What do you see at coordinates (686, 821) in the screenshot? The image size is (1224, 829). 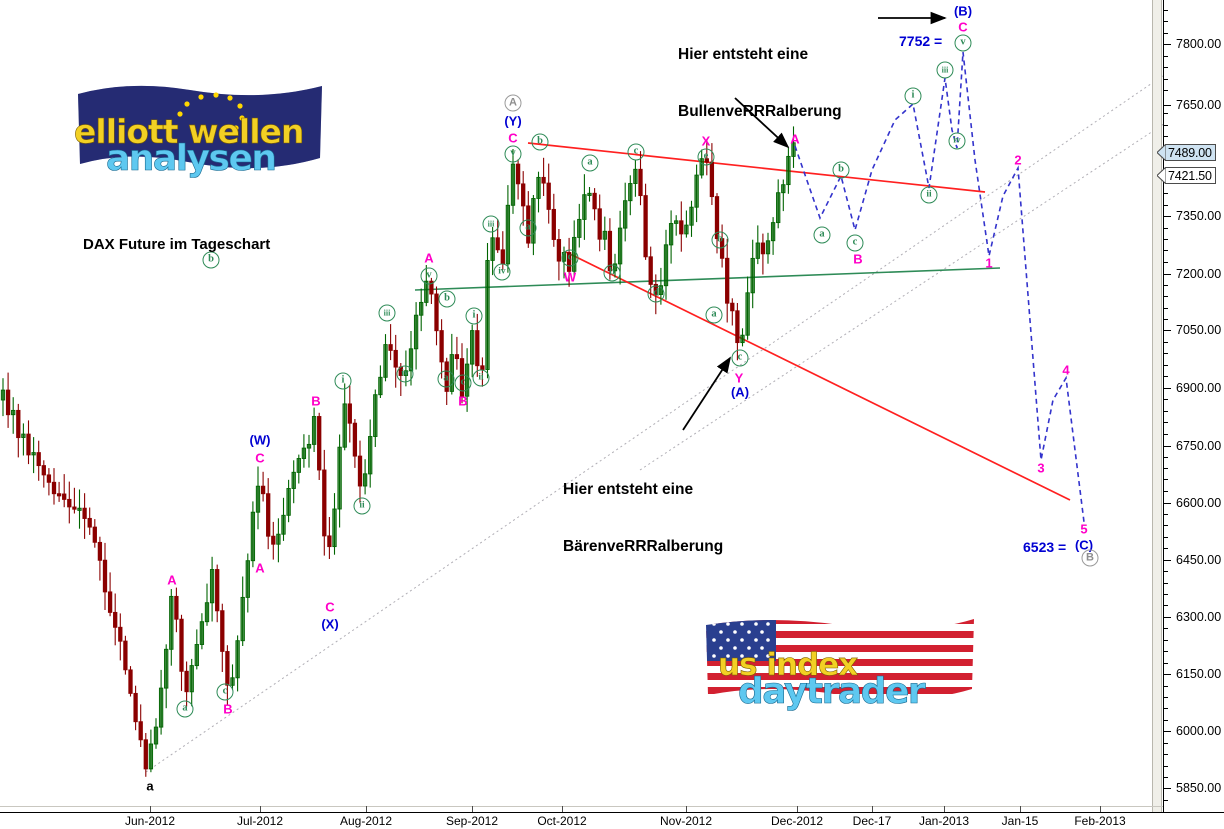 I see `xaxis-tick-label: Nov-2012` at bounding box center [686, 821].